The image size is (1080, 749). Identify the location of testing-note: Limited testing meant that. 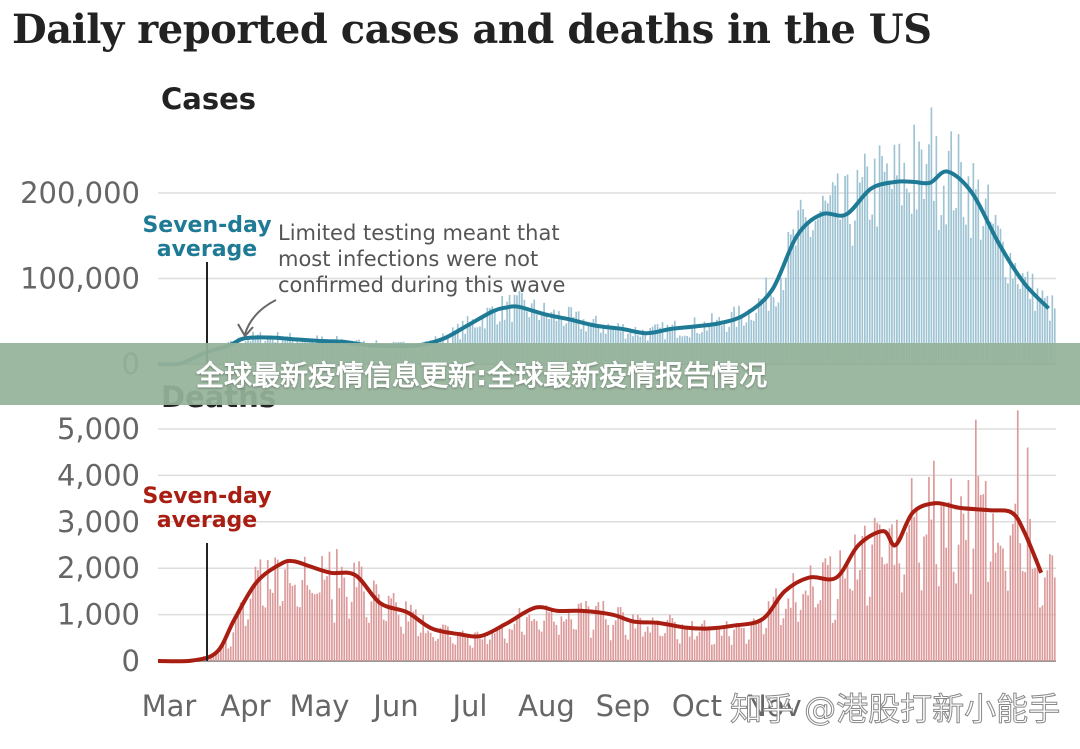
(419, 233).